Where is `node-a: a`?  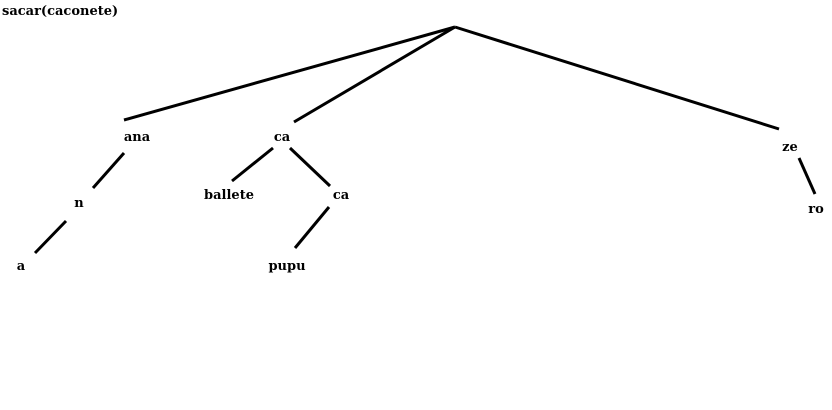 node-a: a is located at coordinates (21, 266).